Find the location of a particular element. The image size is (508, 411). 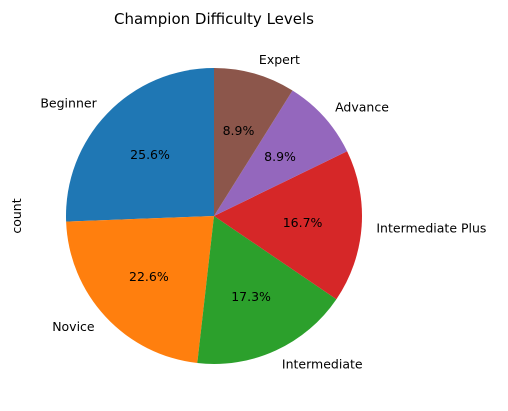

slice-percent-intermediate: 17.3% is located at coordinates (251, 296).